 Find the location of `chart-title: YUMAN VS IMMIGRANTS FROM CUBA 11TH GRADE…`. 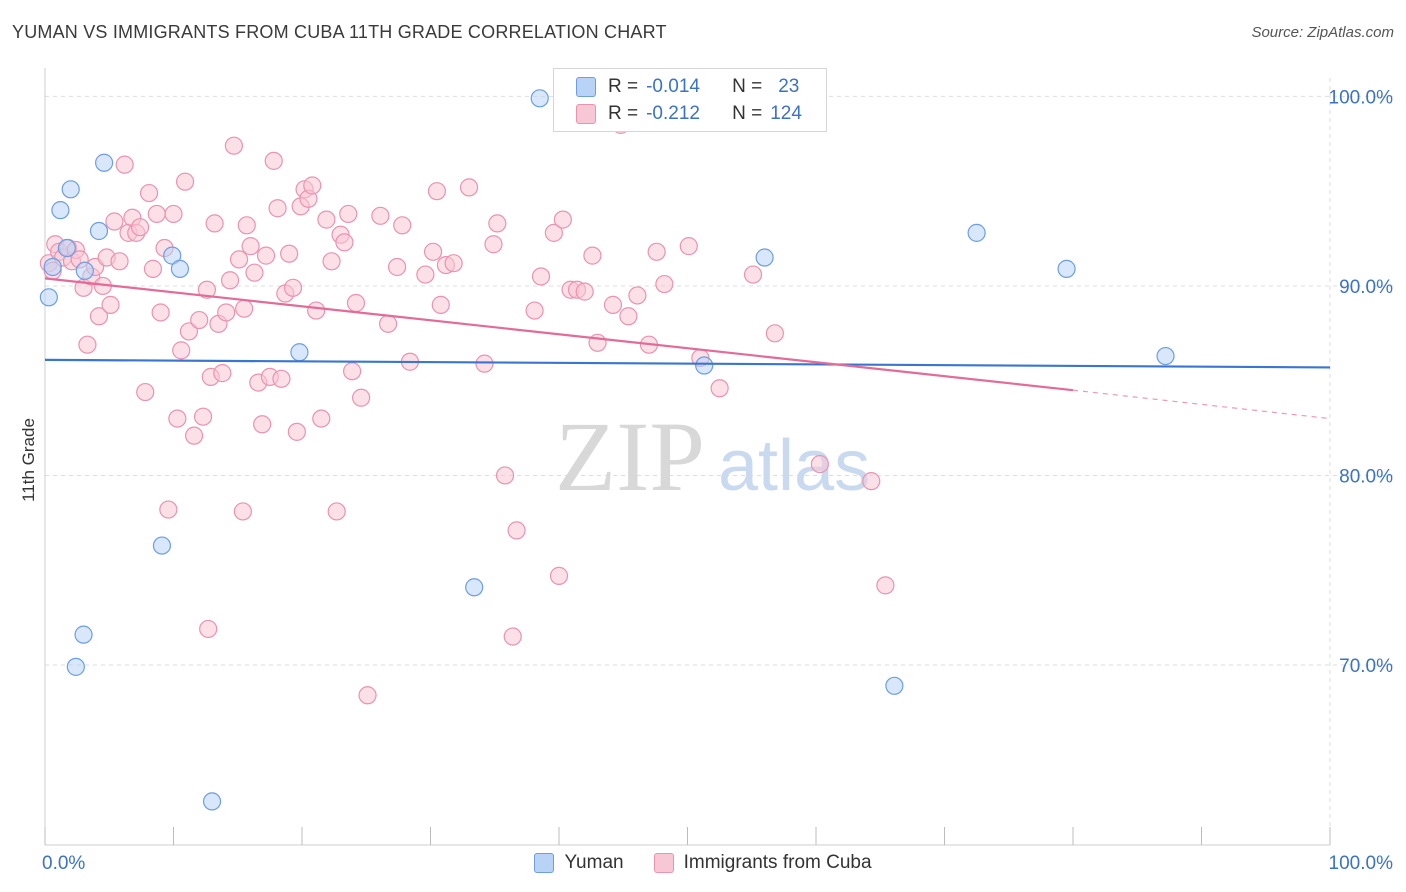

chart-title: YUMAN VS IMMIGRANTS FROM CUBA 11TH GRADE… is located at coordinates (339, 32).